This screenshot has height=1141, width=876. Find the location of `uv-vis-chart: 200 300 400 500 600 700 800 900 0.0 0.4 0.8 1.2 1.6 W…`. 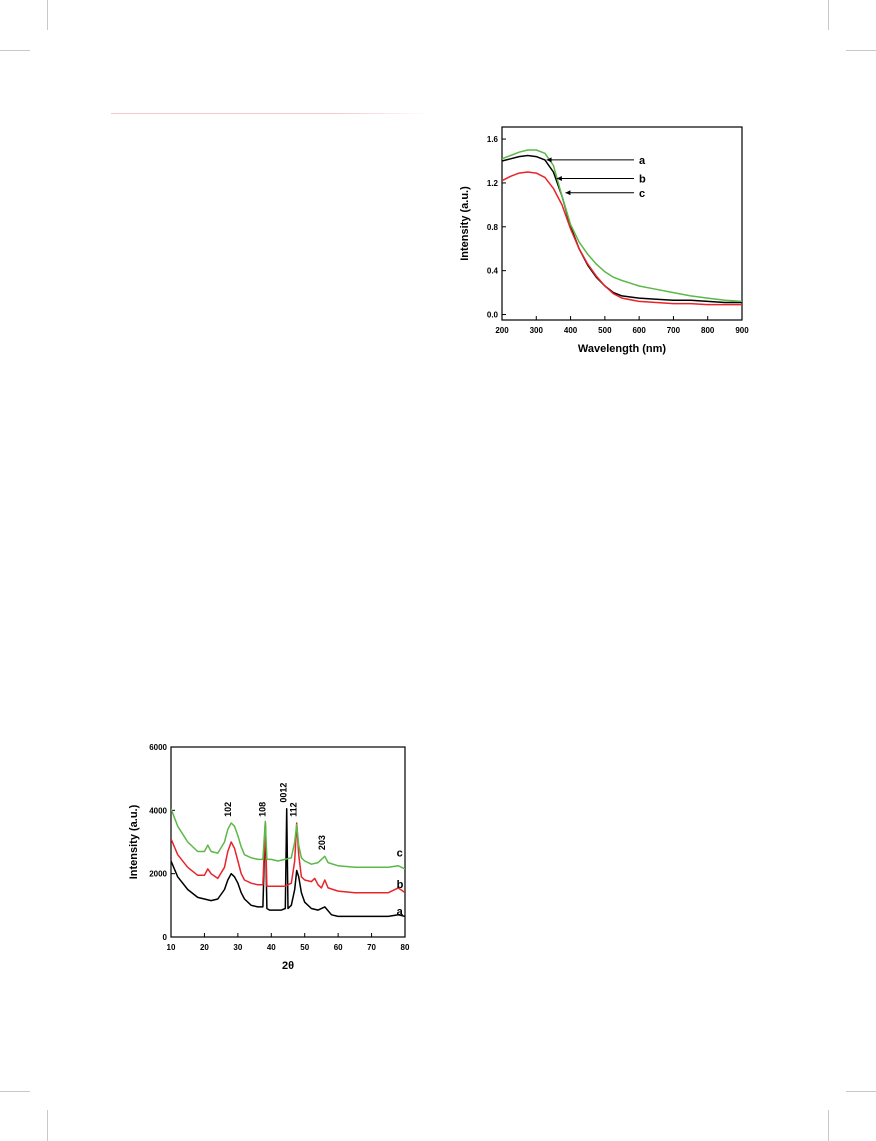

uv-vis-chart: 200 300 400 500 600 700 800 900 0.0 0.4 0.8 1.2 1.6 W… is located at coordinates (604, 240).